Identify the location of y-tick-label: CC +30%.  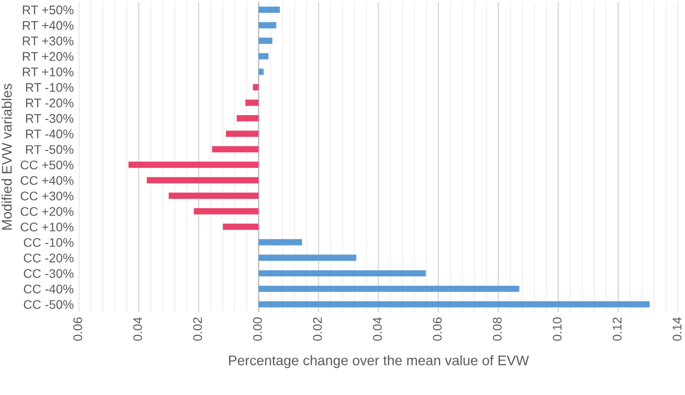
(47, 196).